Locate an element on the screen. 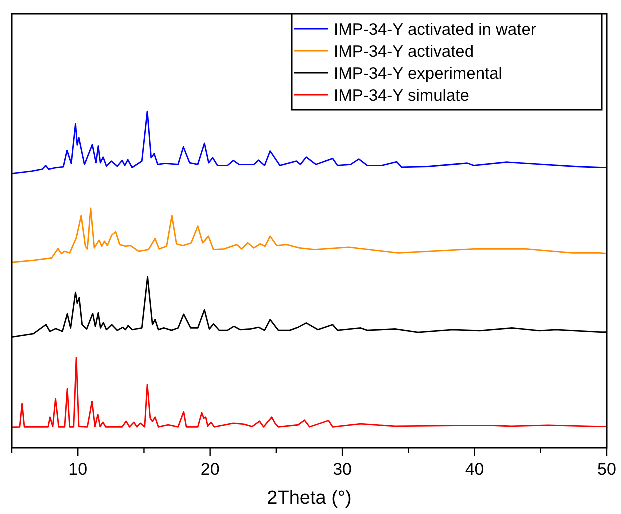 The image size is (621, 514). x-tick-label: 30 is located at coordinates (342, 469).